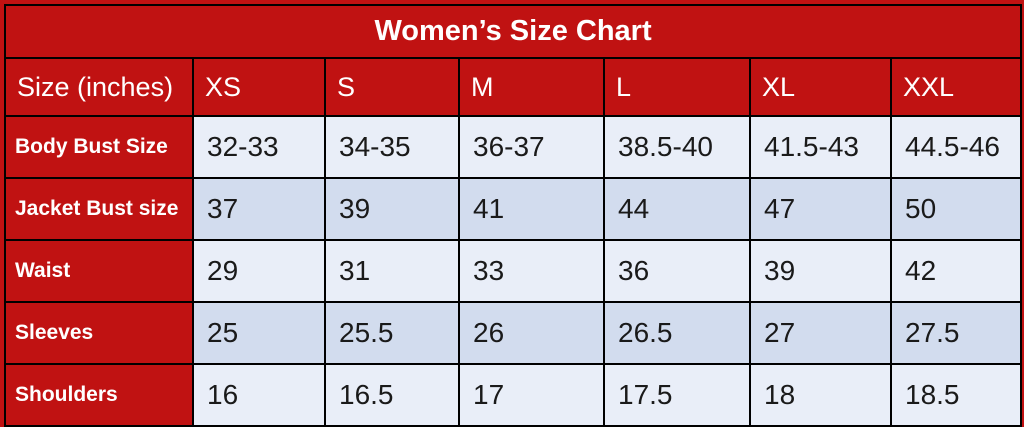  Describe the element at coordinates (820, 395) in the screenshot. I see `data-cell: 18` at that location.